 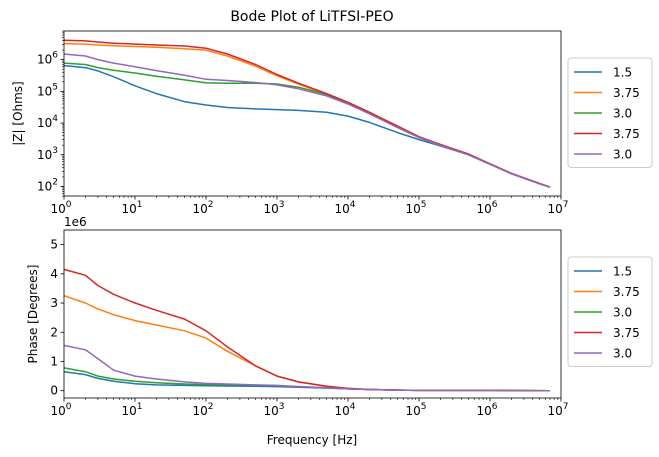 What do you see at coordinates (622, 73) in the screenshot?
I see `magnitude-legend-entry: 1.5` at bounding box center [622, 73].